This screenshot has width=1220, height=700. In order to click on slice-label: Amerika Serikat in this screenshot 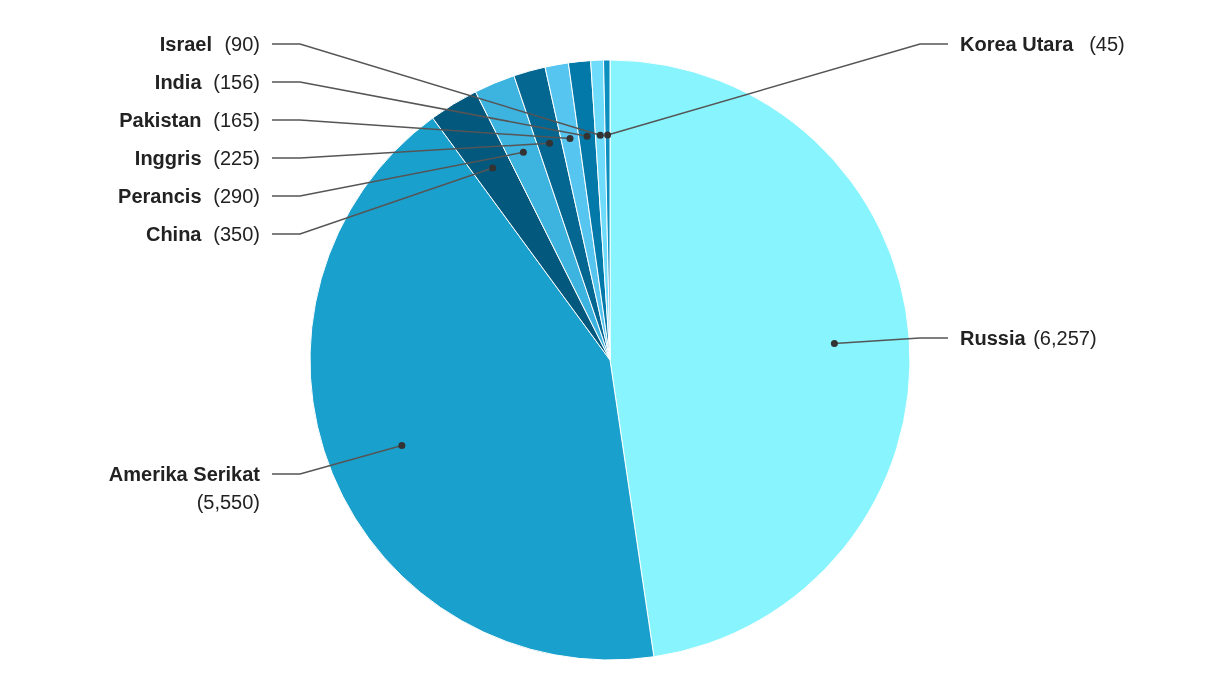, I will do `click(184, 473)`.